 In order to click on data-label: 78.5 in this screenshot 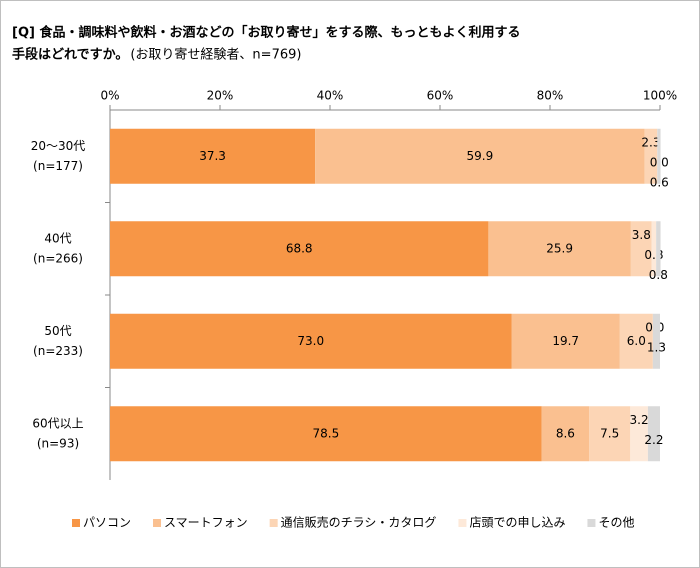, I will do `click(326, 433)`.